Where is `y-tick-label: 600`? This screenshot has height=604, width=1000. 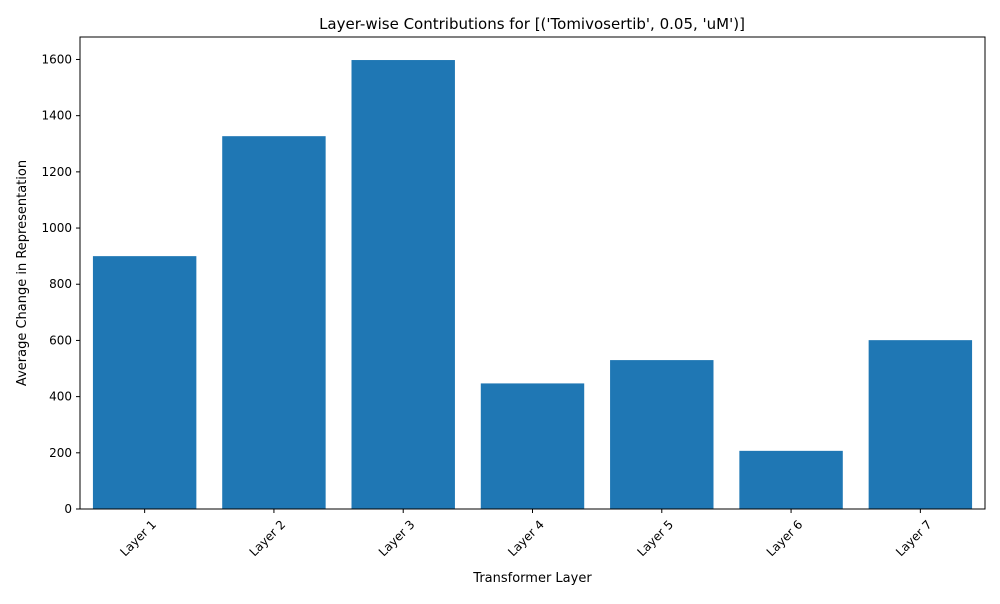 y-tick-label: 600 is located at coordinates (60, 340).